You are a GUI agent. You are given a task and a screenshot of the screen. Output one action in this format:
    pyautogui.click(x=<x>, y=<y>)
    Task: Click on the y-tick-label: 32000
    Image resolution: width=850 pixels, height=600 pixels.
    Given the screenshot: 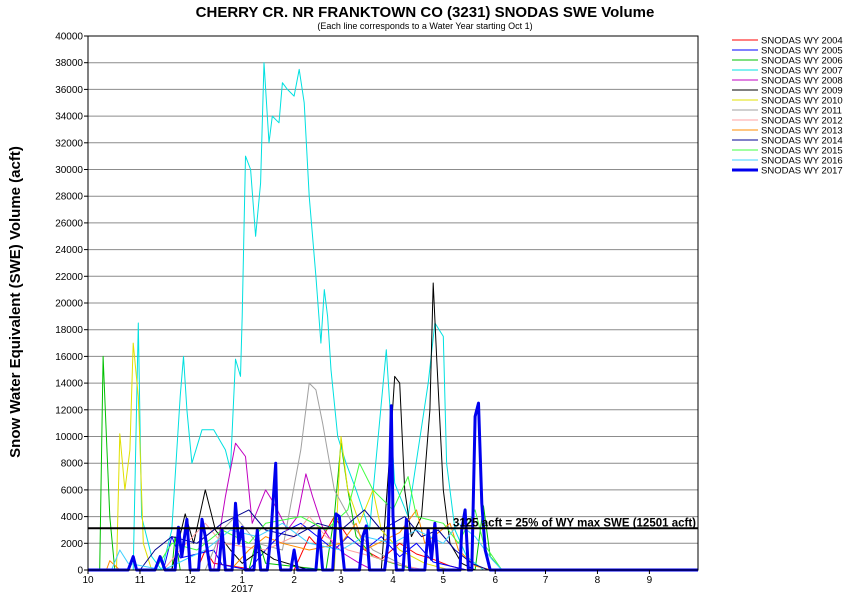 What is the action you would take?
    pyautogui.click(x=69, y=143)
    